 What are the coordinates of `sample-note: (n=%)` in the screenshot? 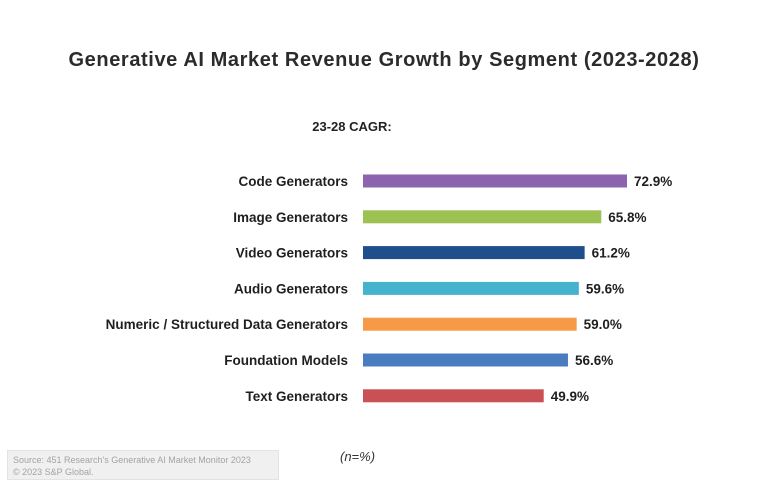 It's located at (358, 456).